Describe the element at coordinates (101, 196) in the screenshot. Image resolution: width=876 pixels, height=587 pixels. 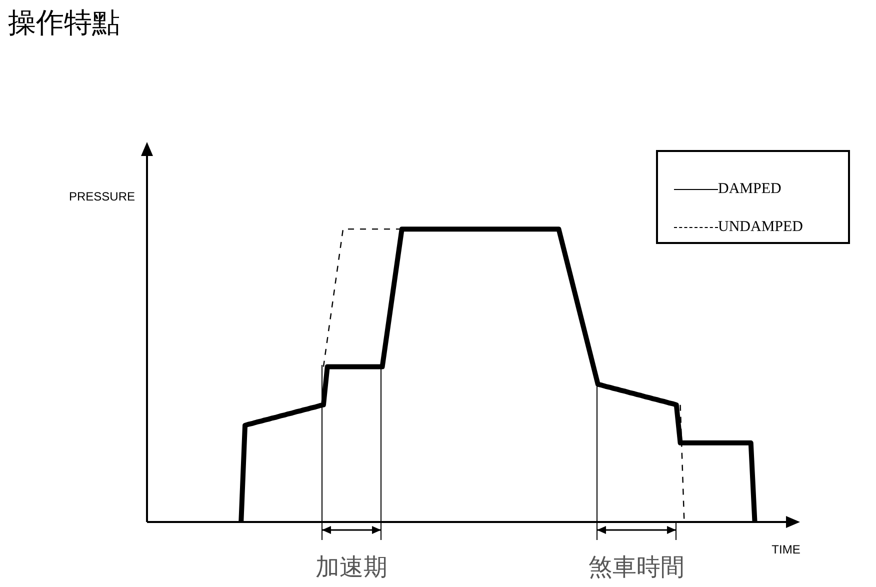
I see `y-axis-title: PRESSURE` at that location.